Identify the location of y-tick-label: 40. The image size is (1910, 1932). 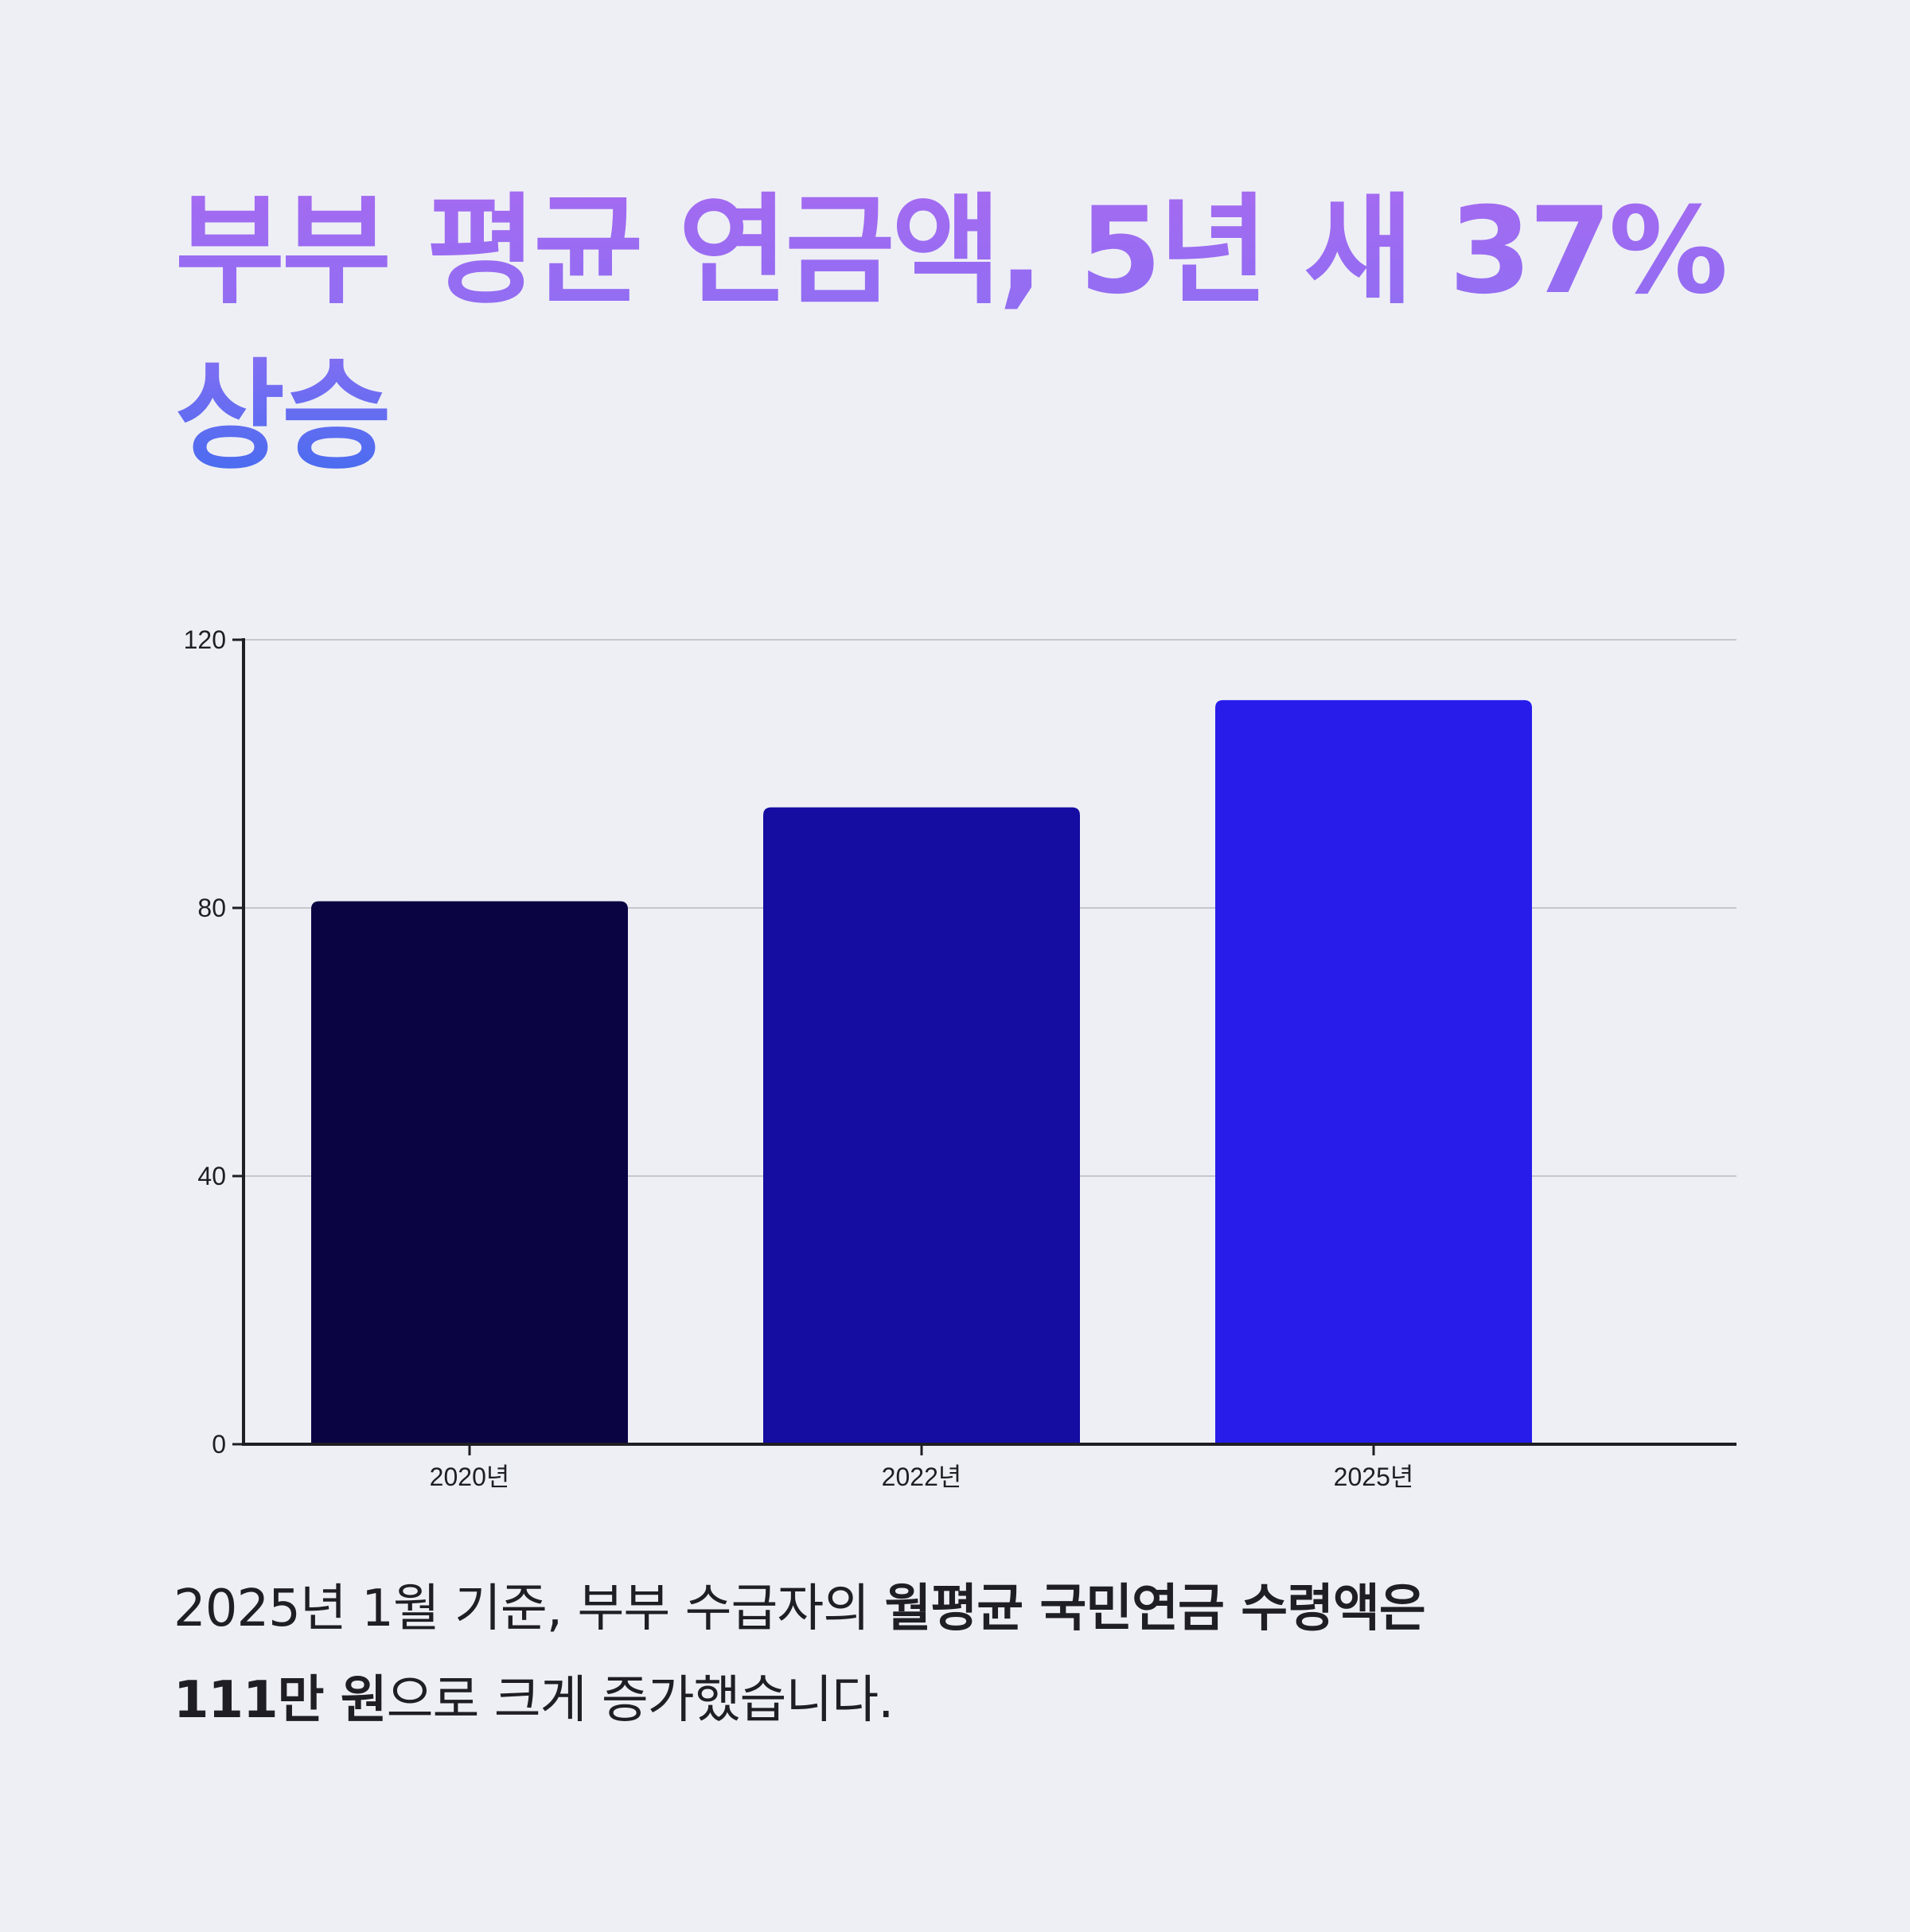
(211, 1176).